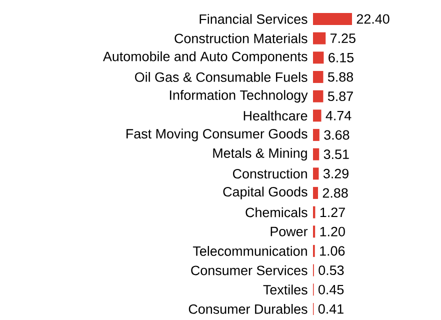 The image size is (441, 320). Describe the element at coordinates (331, 309) in the screenshot. I see `data-label: 0.41` at that location.